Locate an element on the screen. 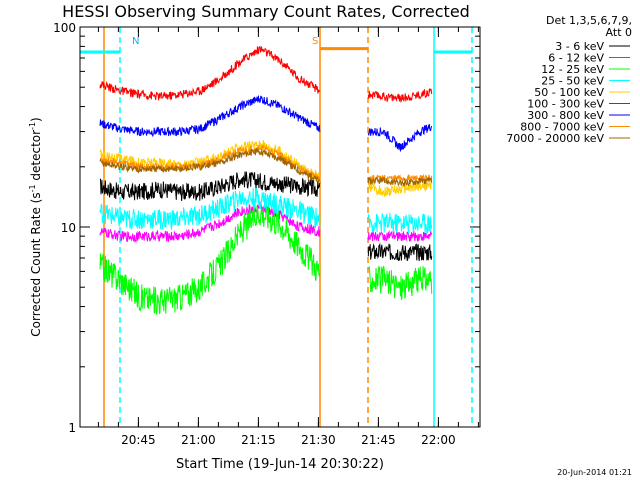 Image resolution: width=640 pixels, height=480 pixels. y-axis-label-part: ) is located at coordinates (36, 119).